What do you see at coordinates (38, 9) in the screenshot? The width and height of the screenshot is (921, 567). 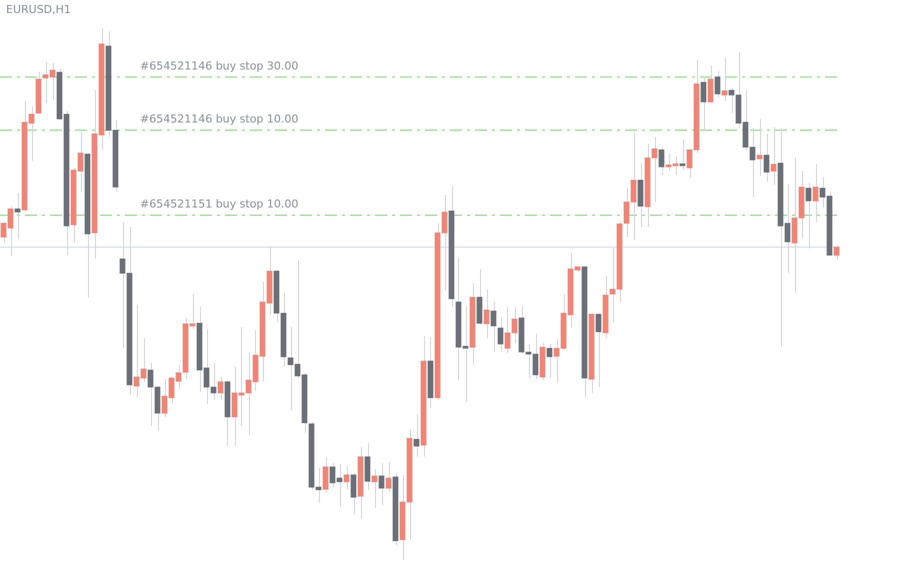 I see `chart-title: EURUSD,H1` at bounding box center [38, 9].